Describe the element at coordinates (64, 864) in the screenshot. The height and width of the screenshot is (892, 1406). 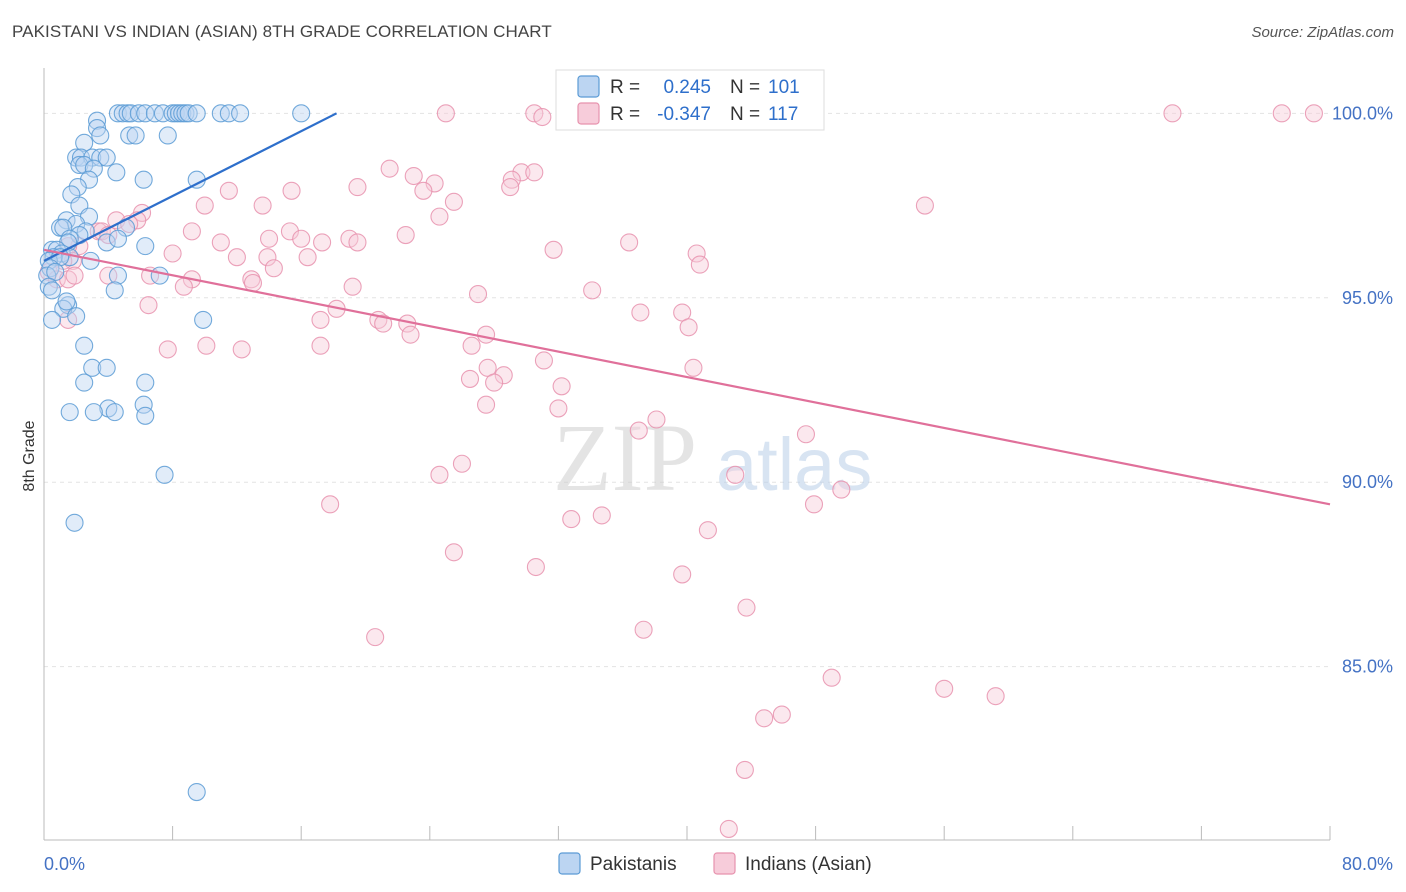
I see `x-tick-label: 0.0%` at that location.